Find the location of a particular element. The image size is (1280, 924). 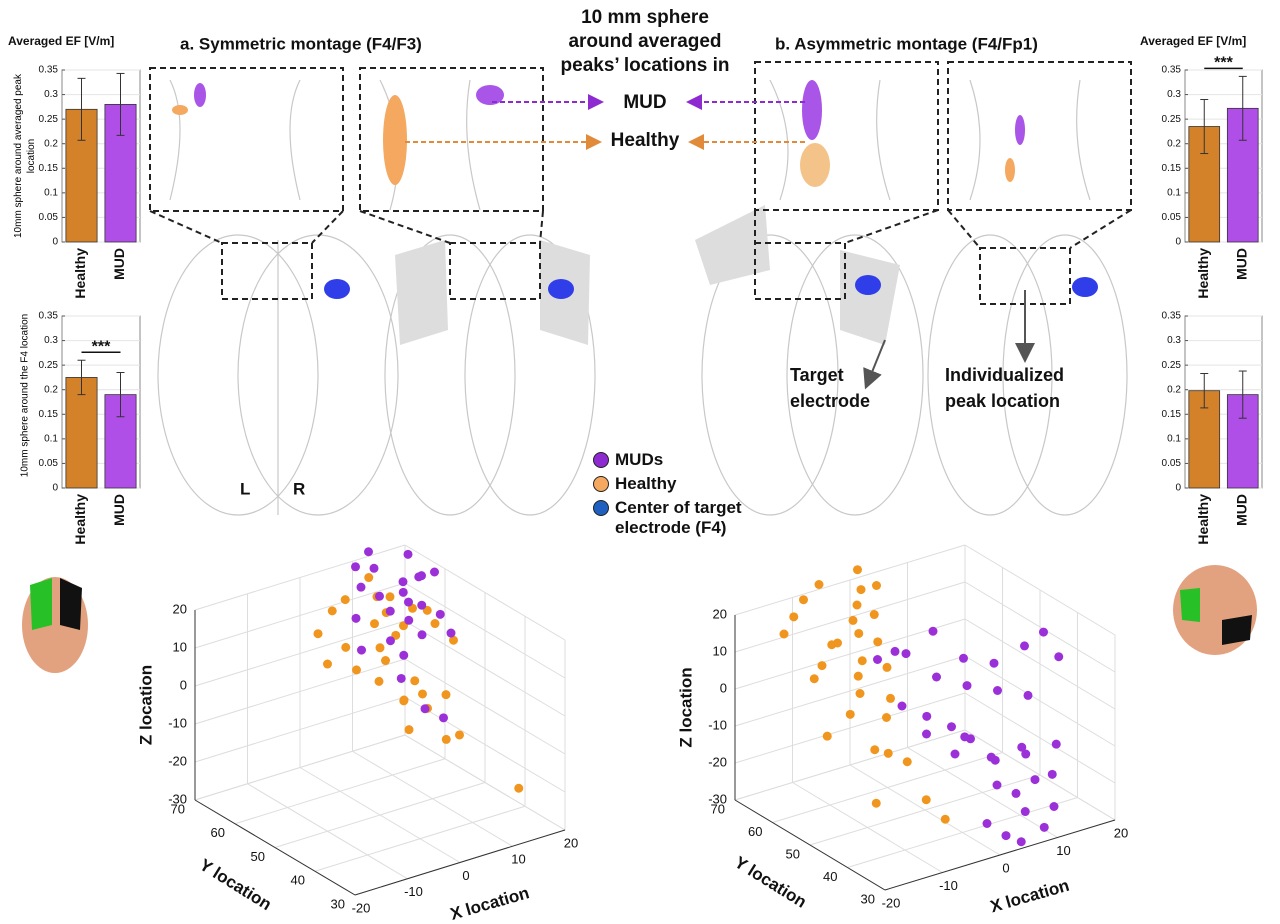

legend-item: MUDs is located at coordinates (693, 460).